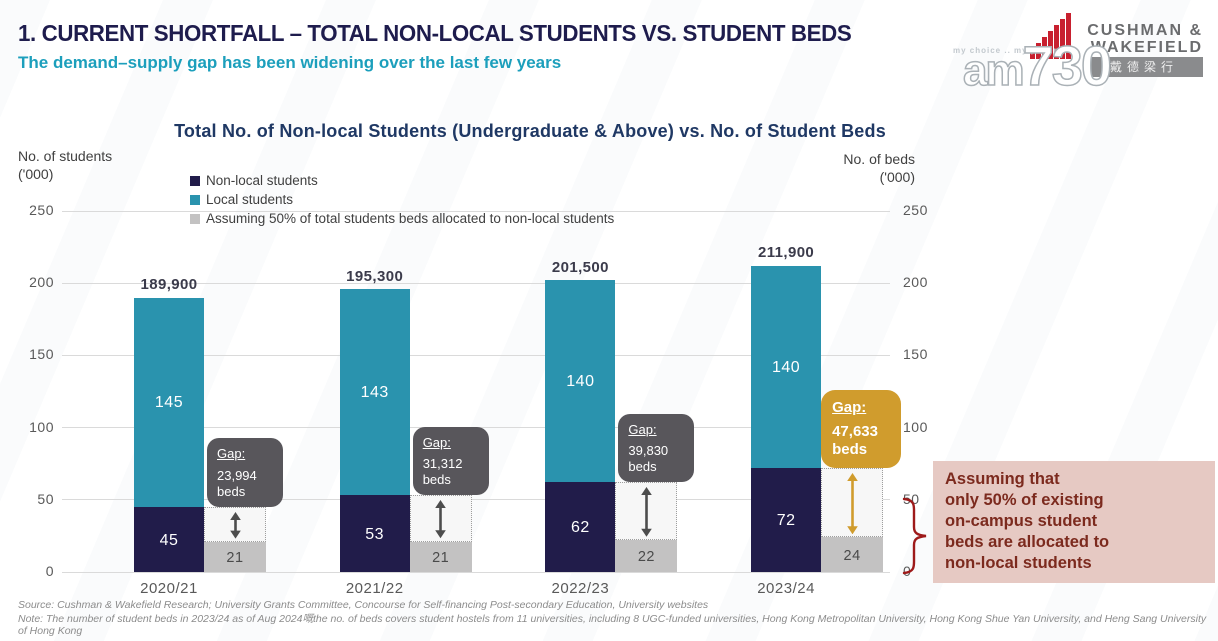 This screenshot has width=1218, height=641. I want to click on y-tick-label-right: 0, so click(907, 571).